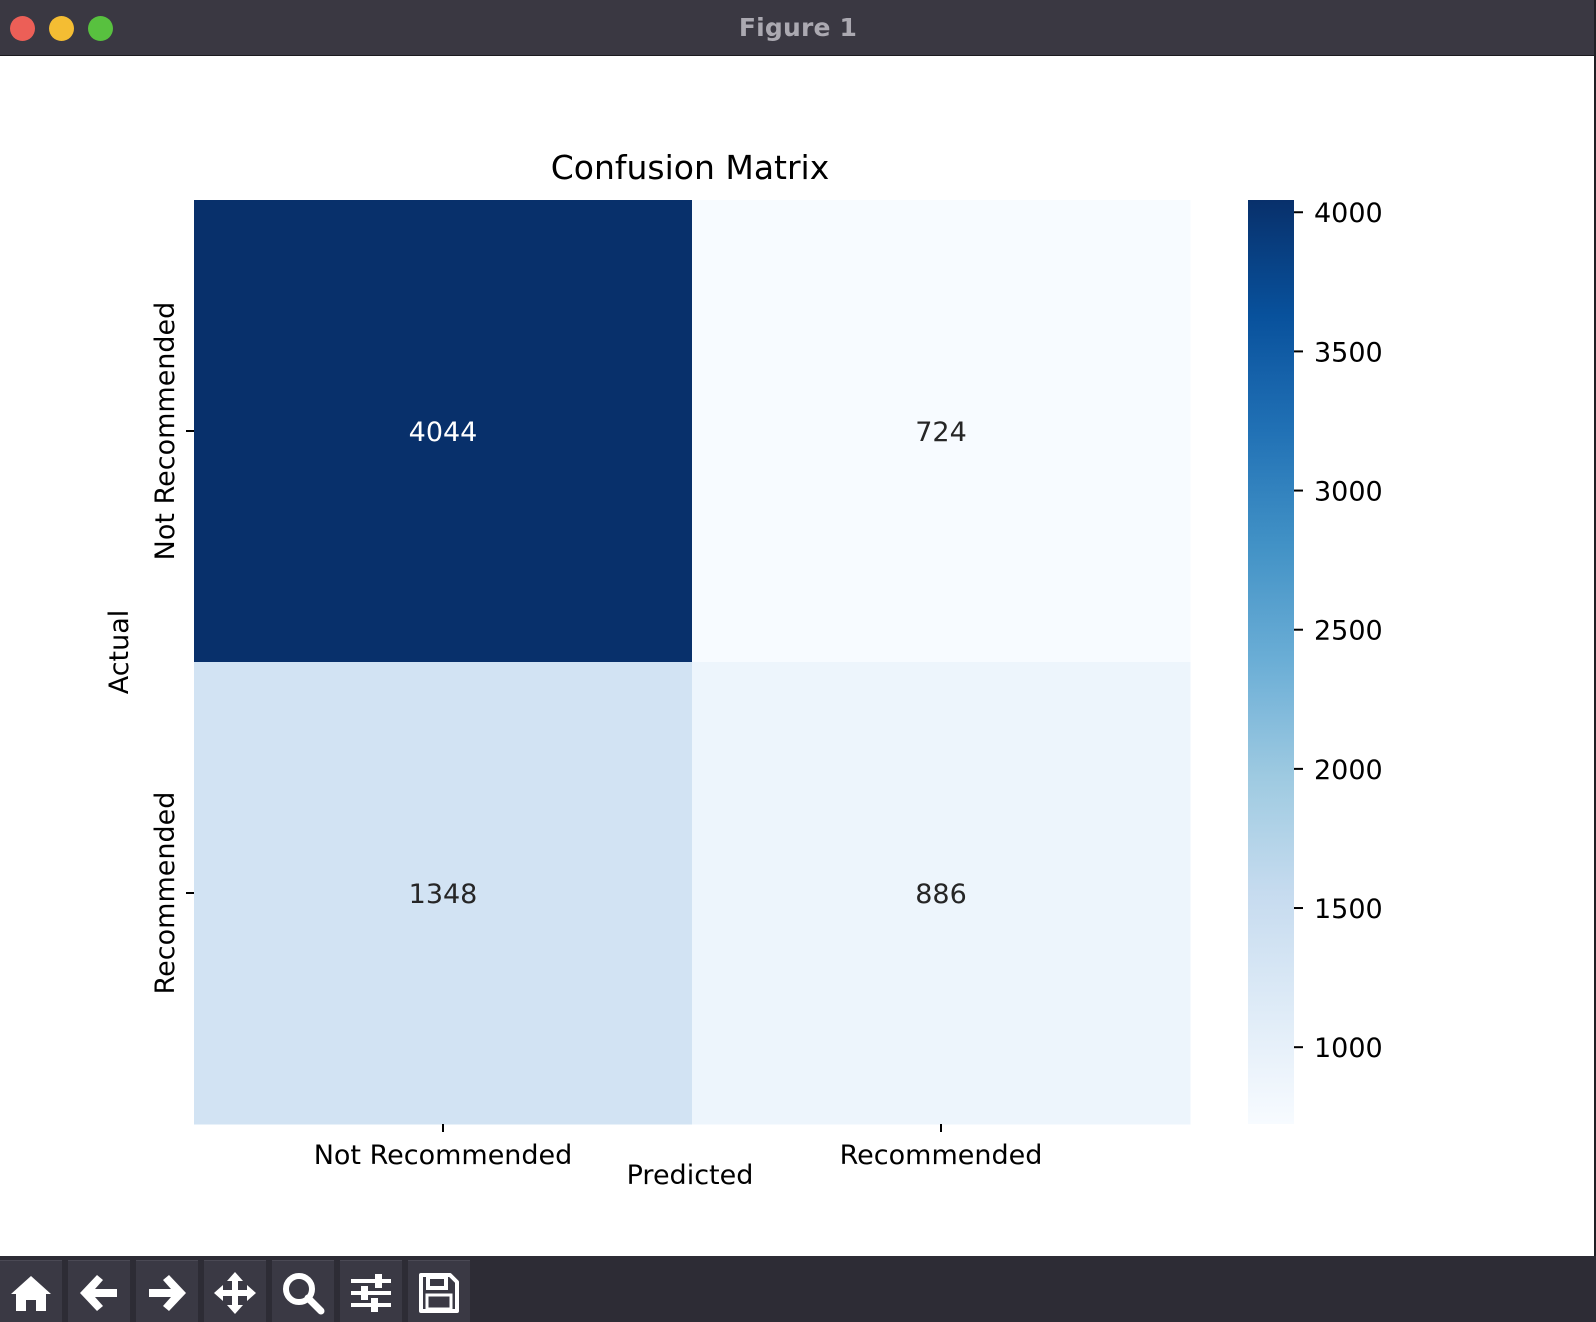  What do you see at coordinates (165, 431) in the screenshot?
I see `y-tick-label: Not Recommended` at bounding box center [165, 431].